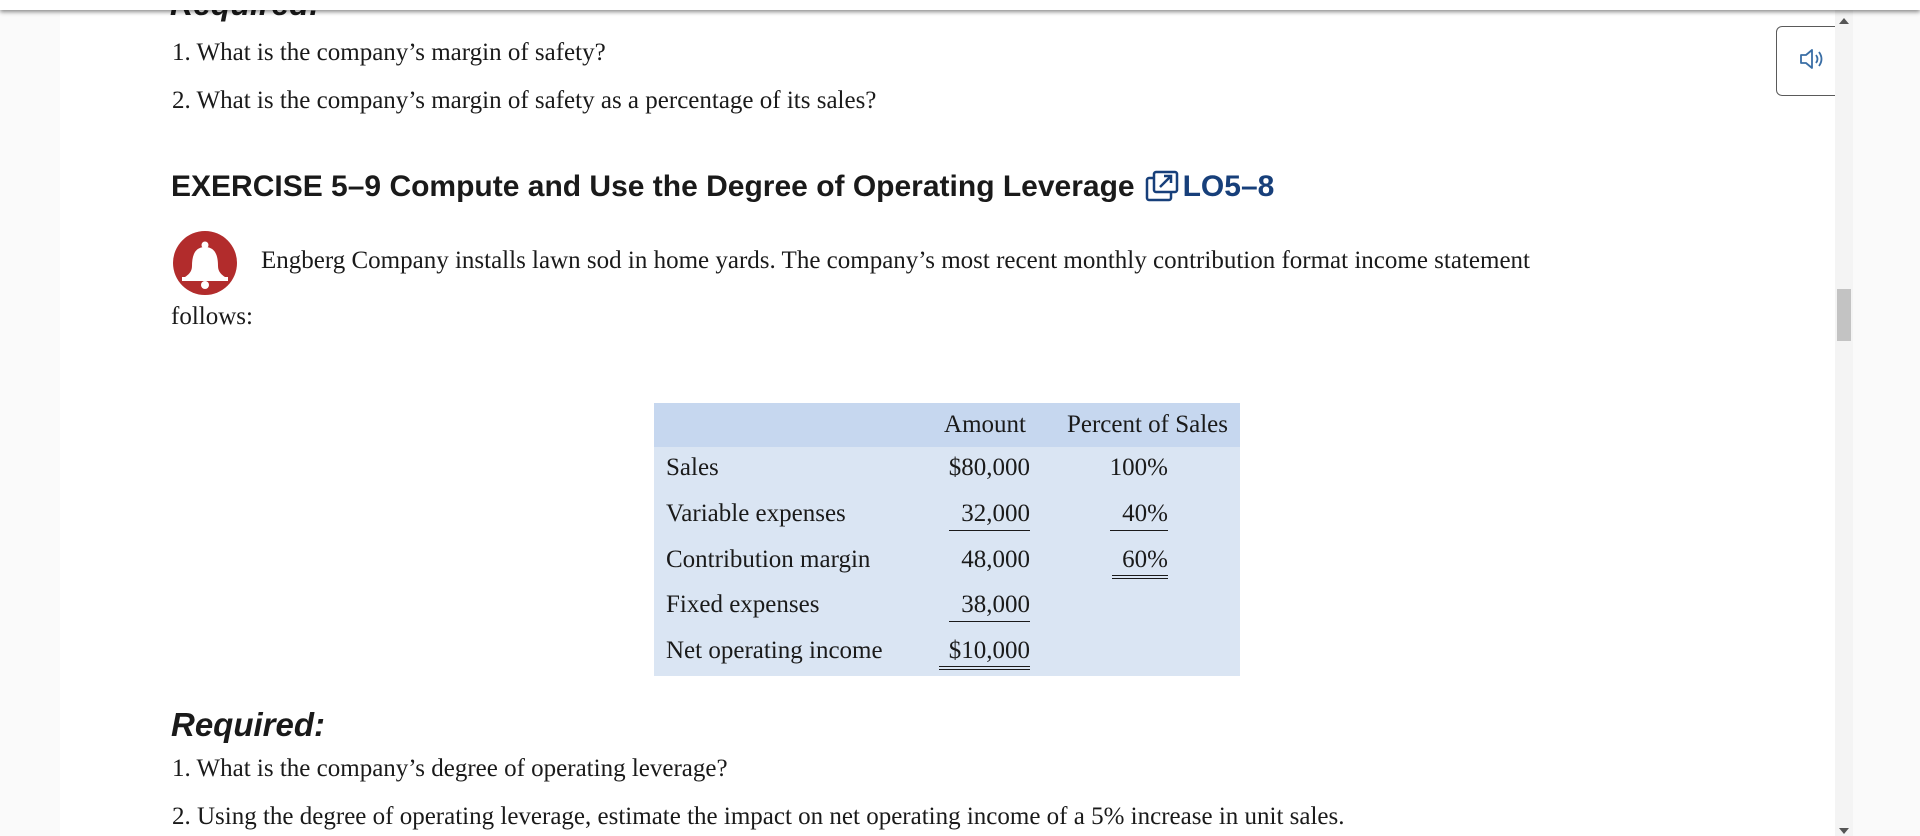 The height and width of the screenshot is (836, 1920). What do you see at coordinates (989, 467) in the screenshot?
I see `row-amount-sales: $80,000` at bounding box center [989, 467].